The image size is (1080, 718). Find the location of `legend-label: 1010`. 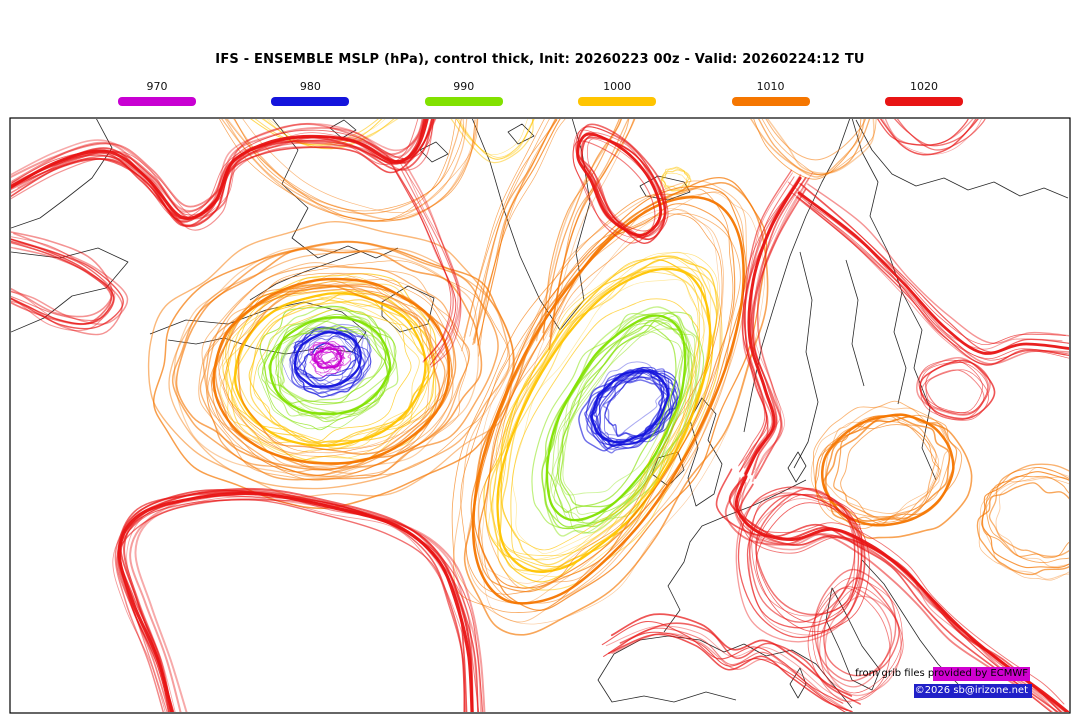

legend-label: 1010 is located at coordinates (770, 86).